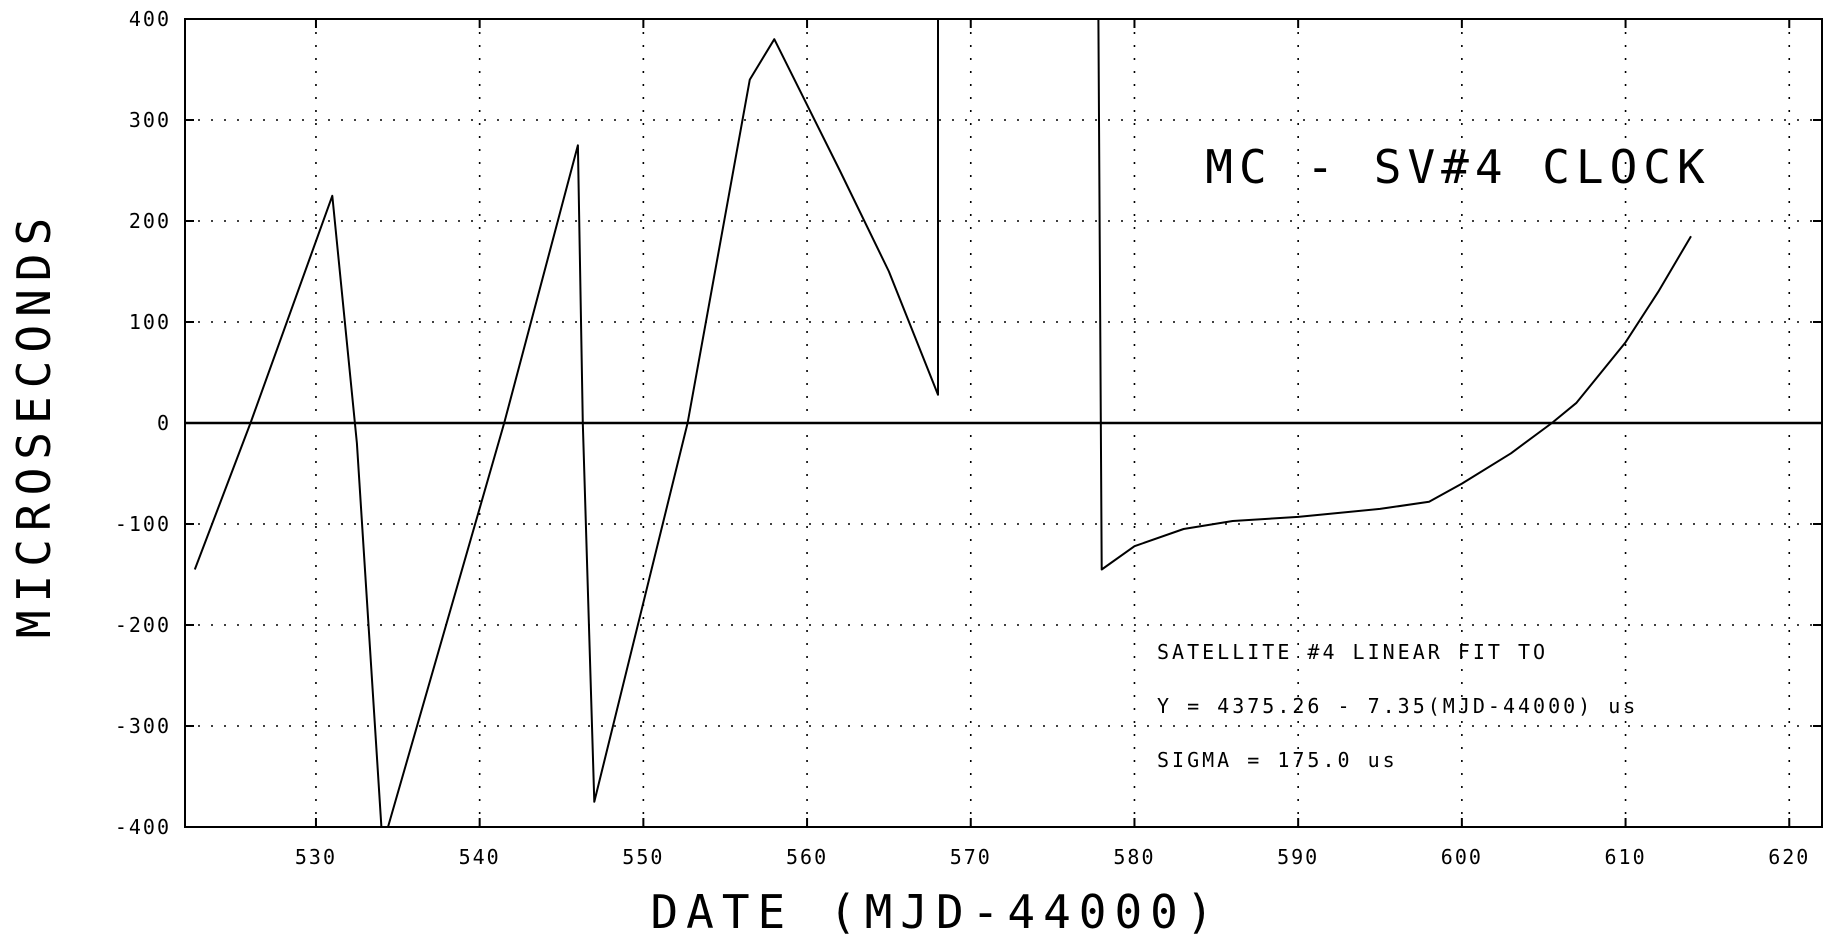 Image resolution: width=1834 pixels, height=938 pixels. I want to click on x-tick-label: 530, so click(316, 857).